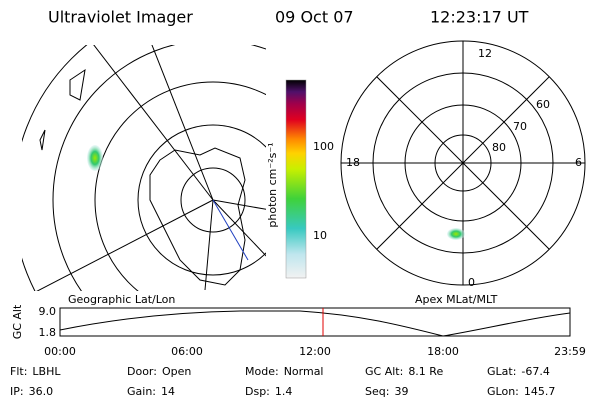  I want to click on info-value: 36.0, so click(41, 391).